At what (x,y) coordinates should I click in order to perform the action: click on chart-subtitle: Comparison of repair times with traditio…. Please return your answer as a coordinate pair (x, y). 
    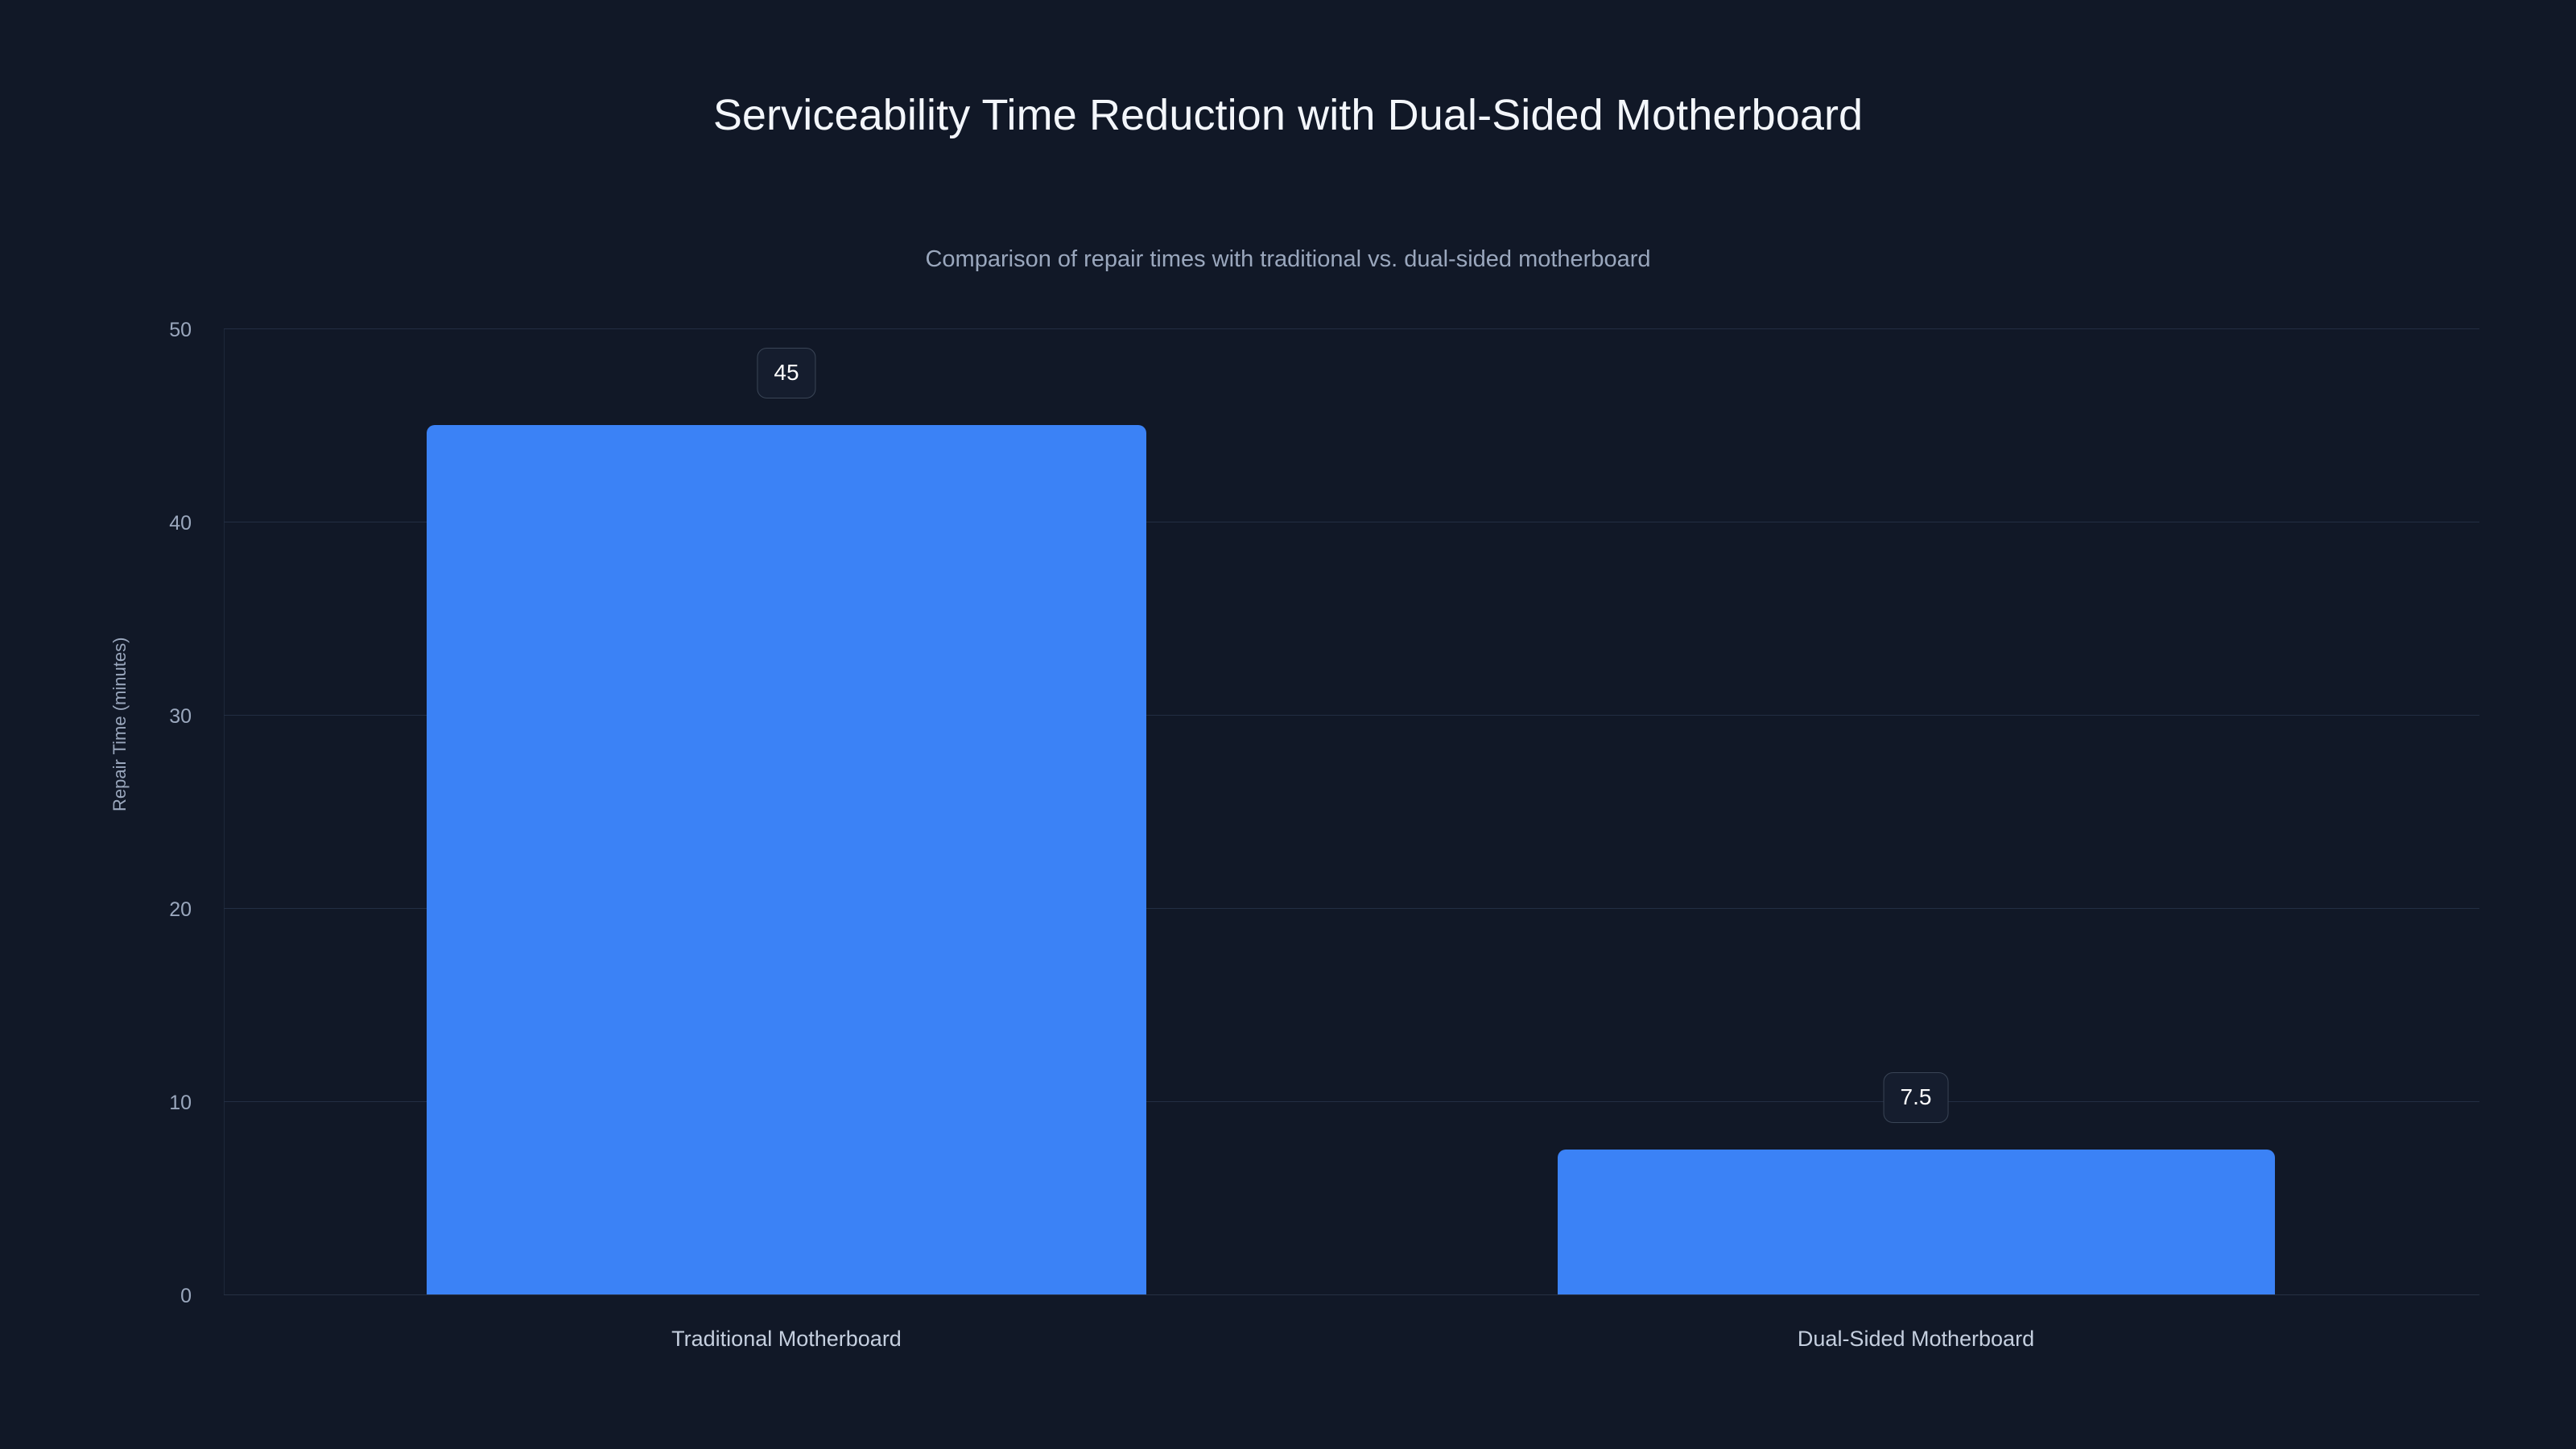
    Looking at the image, I should click on (1288, 259).